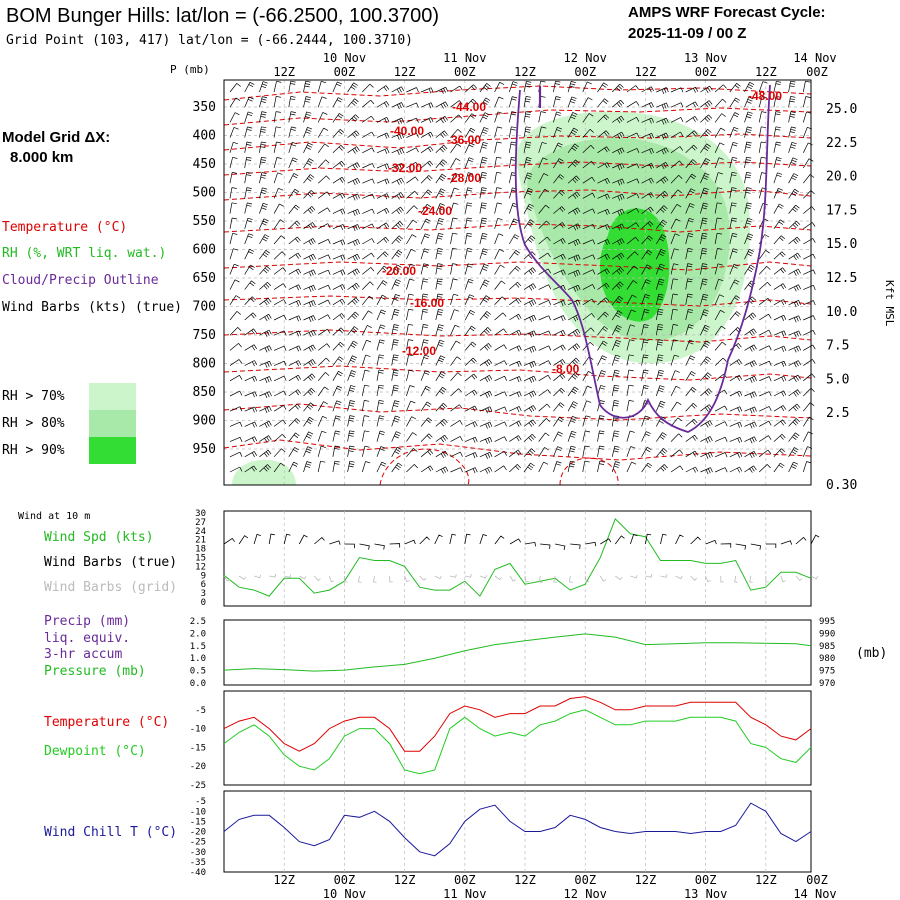  I want to click on legend-cloud: Cloud/Precip Outline, so click(80, 280).